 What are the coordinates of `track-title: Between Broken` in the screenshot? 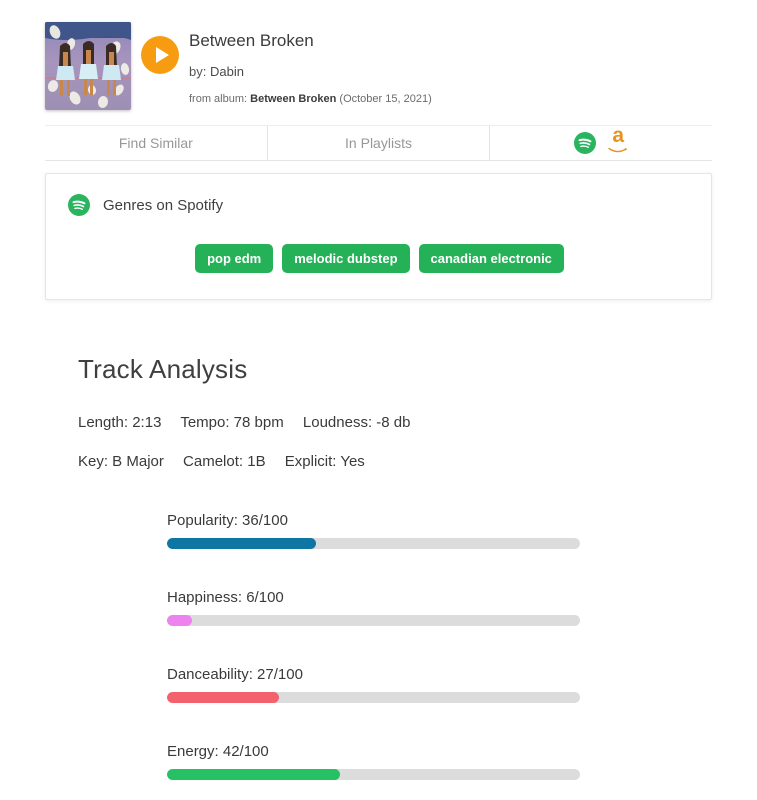 It's located at (251, 40).